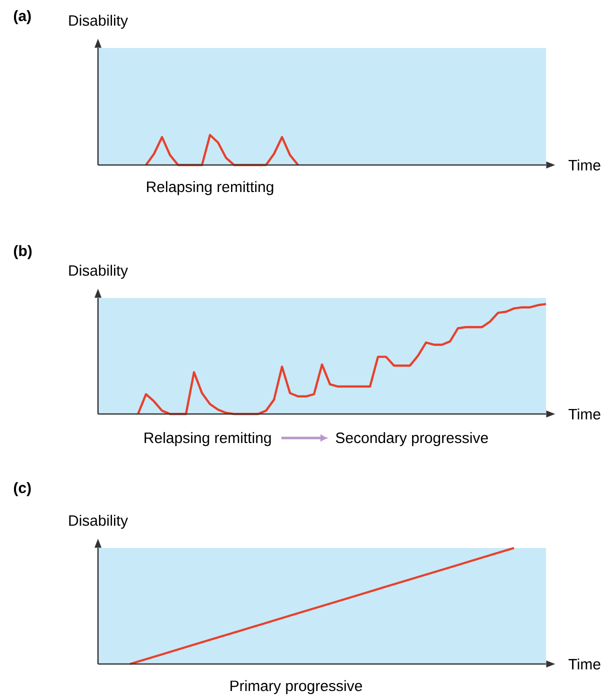 This screenshot has height=697, width=603. What do you see at coordinates (22, 489) in the screenshot?
I see `chart-title: (c)` at bounding box center [22, 489].